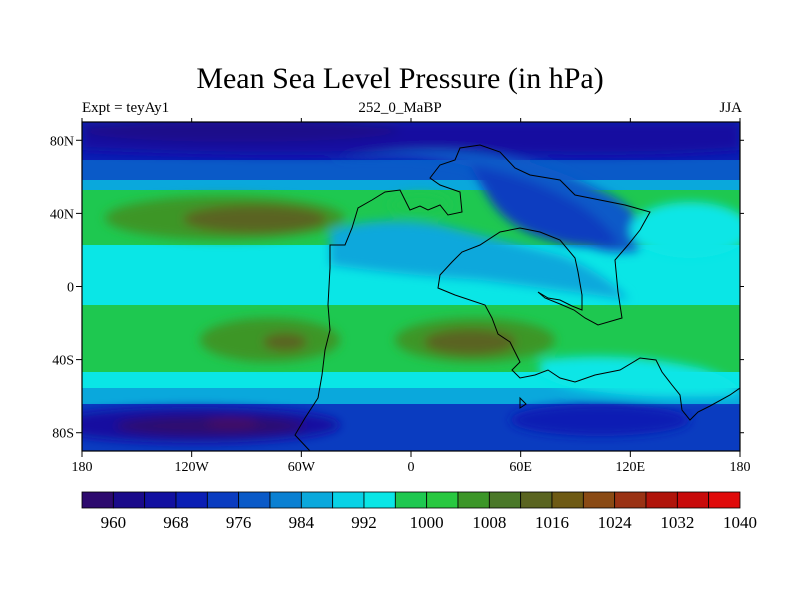 The width and height of the screenshot is (800, 600). What do you see at coordinates (411, 398) in the screenshot?
I see `band-south-subpolar` at bounding box center [411, 398].